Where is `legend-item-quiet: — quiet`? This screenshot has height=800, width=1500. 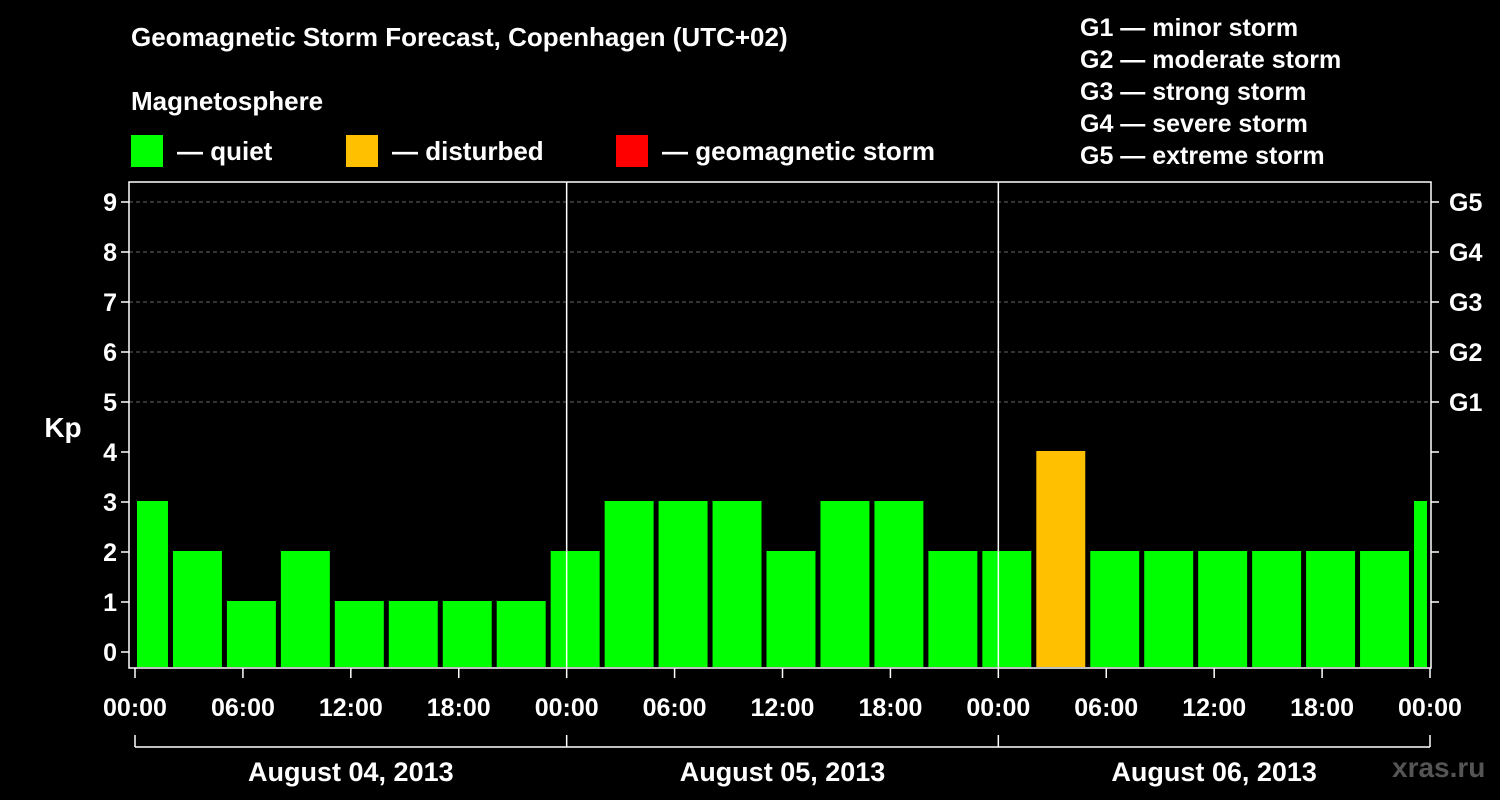
legend-item-quiet: — quiet is located at coordinates (201, 151).